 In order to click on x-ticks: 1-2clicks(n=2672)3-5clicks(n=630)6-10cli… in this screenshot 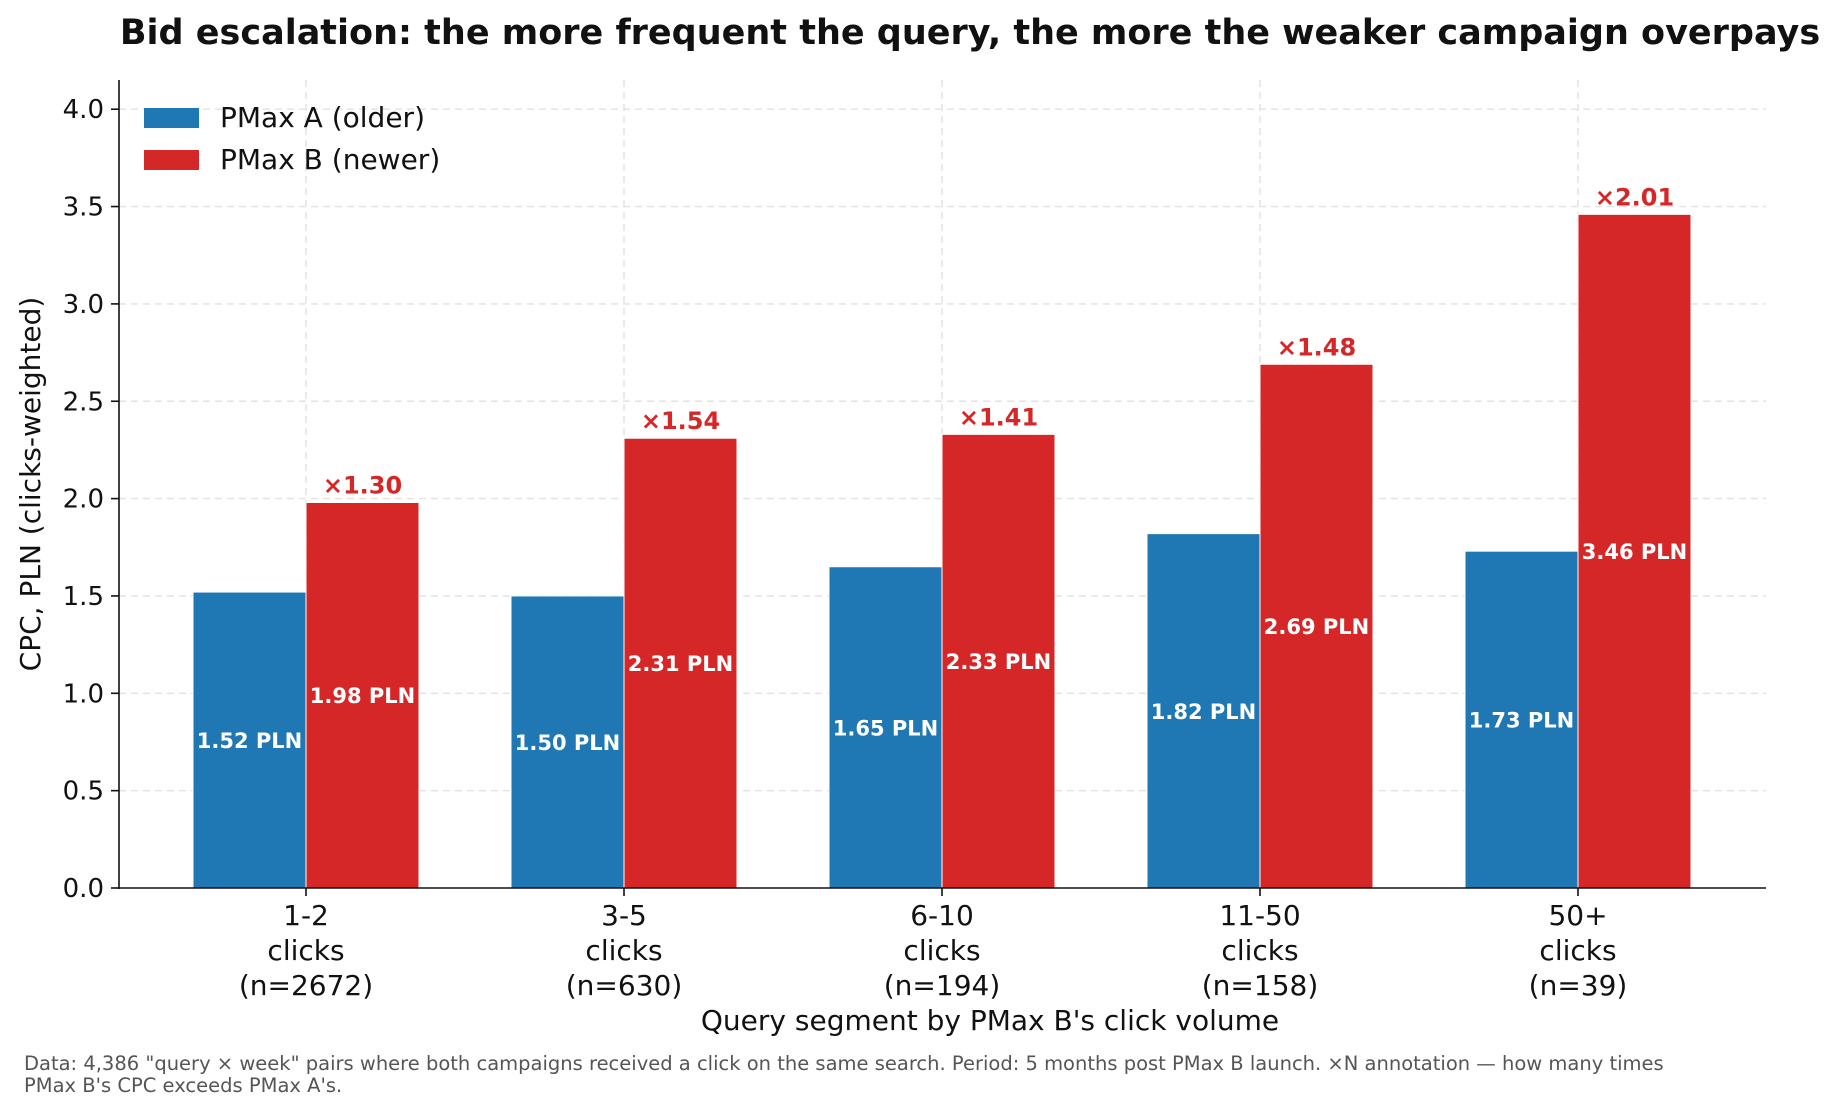, I will do `click(933, 945)`.